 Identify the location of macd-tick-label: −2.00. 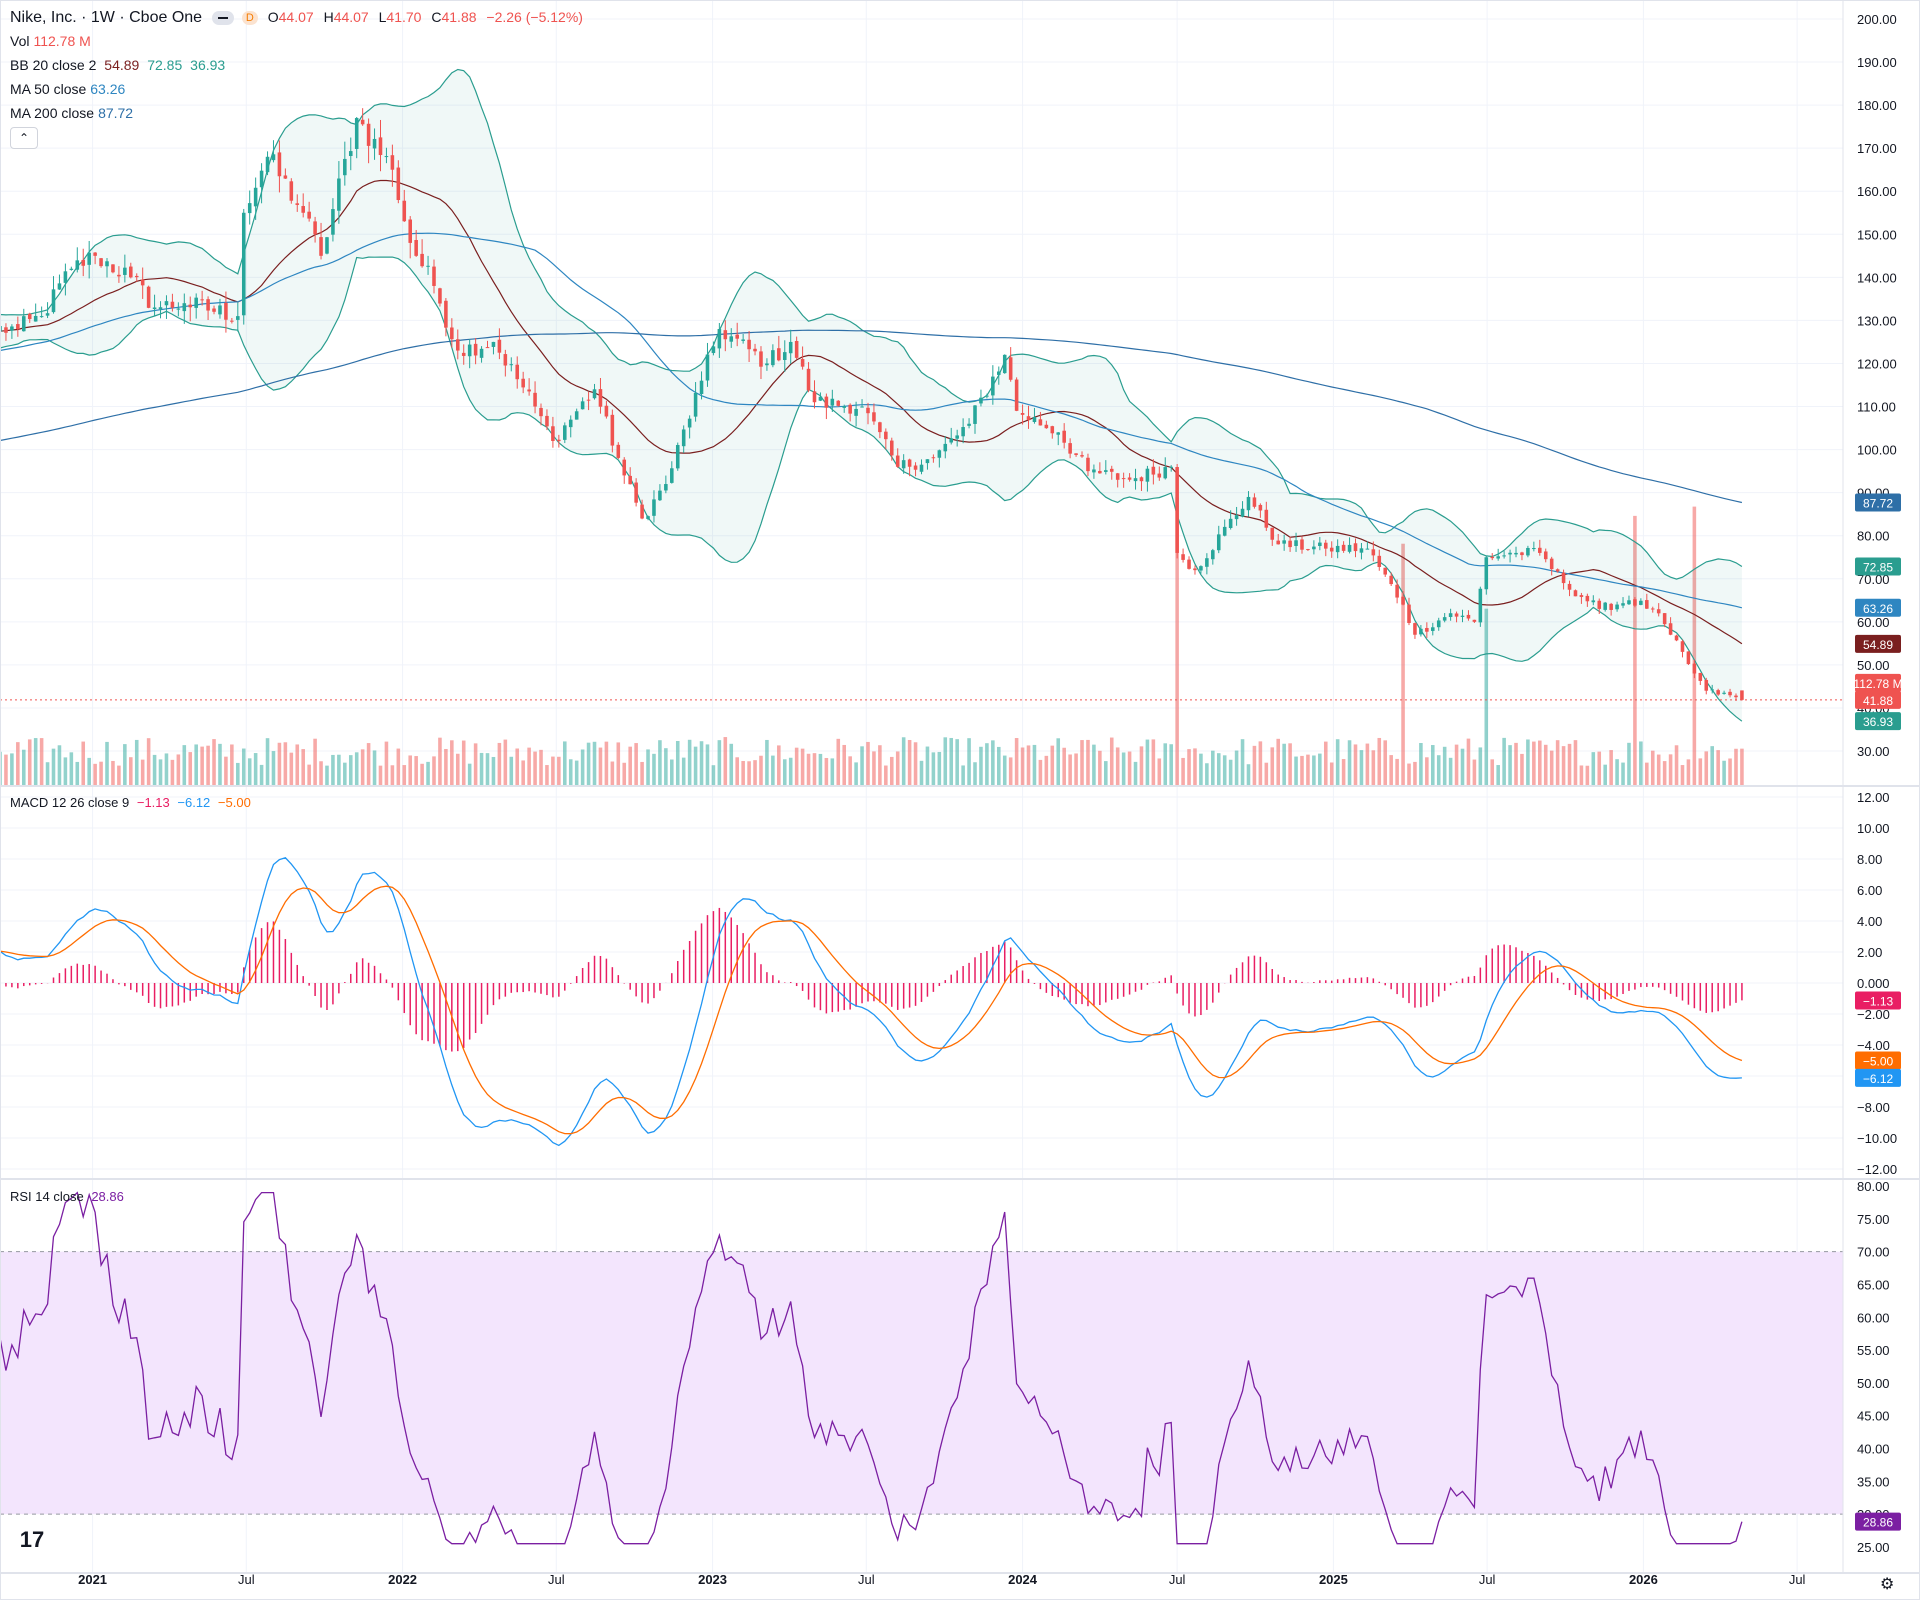
(1873, 1014).